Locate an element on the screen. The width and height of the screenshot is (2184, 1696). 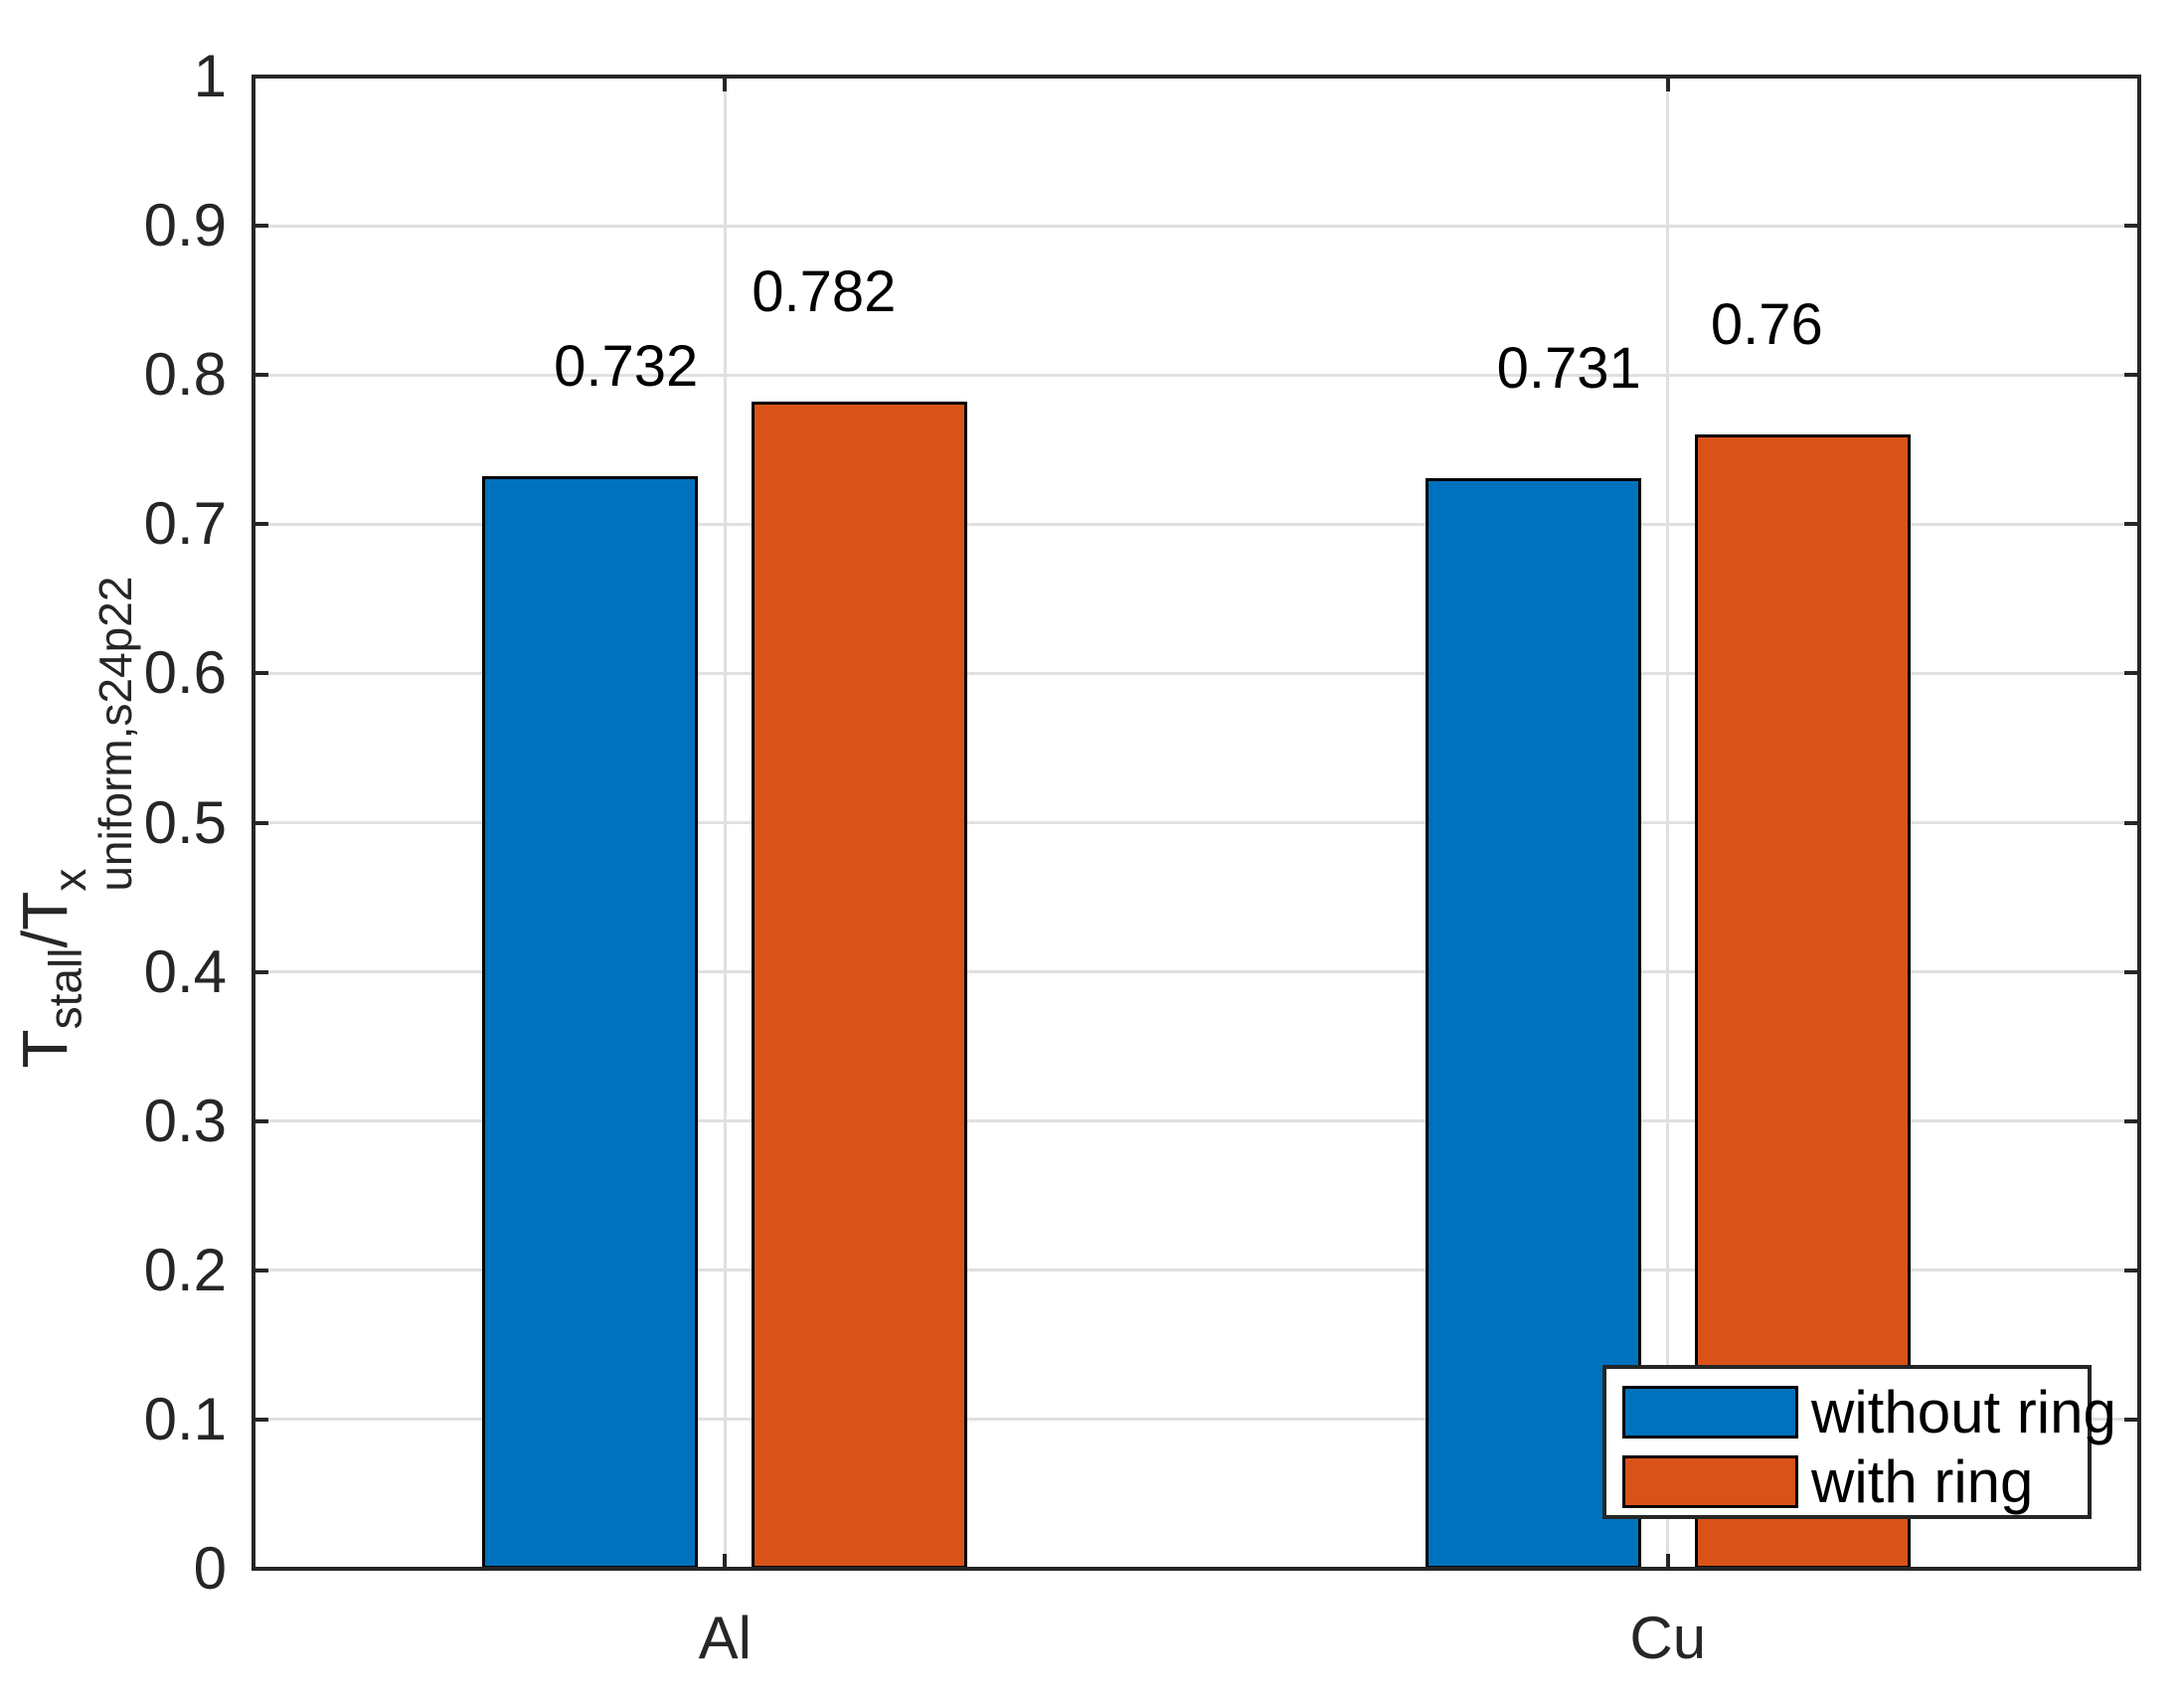
y-axis-tick-label: 0.6 is located at coordinates (185, 673).